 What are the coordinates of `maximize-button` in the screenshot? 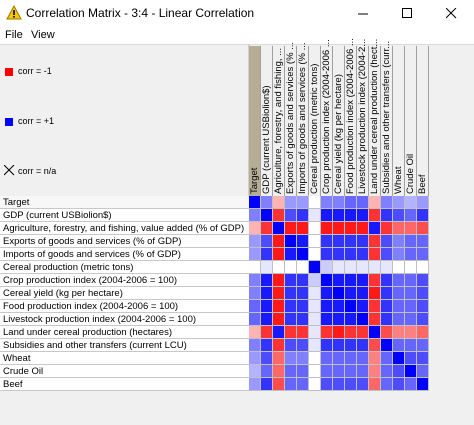 It's located at (408, 13).